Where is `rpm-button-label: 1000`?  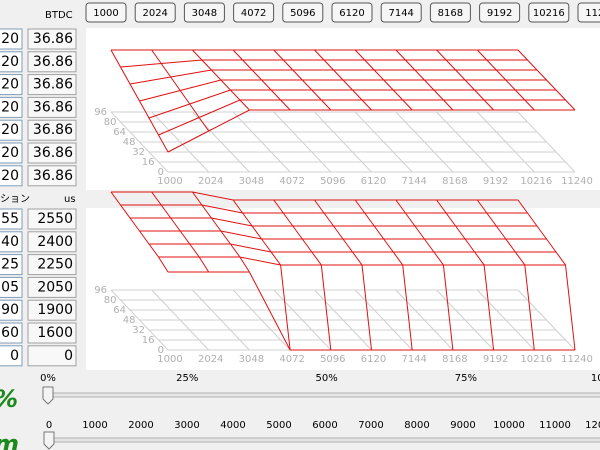 rpm-button-label: 1000 is located at coordinates (105, 13).